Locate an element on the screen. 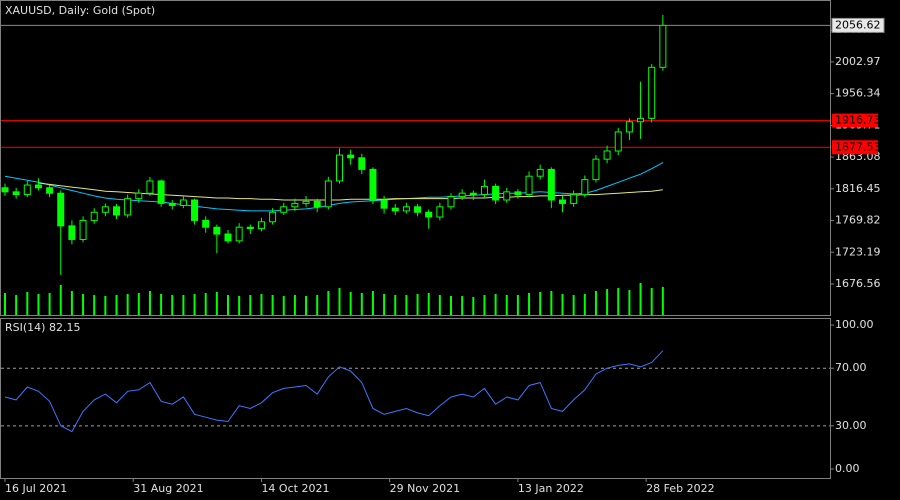 The height and width of the screenshot is (500, 900). rsi-title: RSI(14) 82.15 is located at coordinates (42, 327).